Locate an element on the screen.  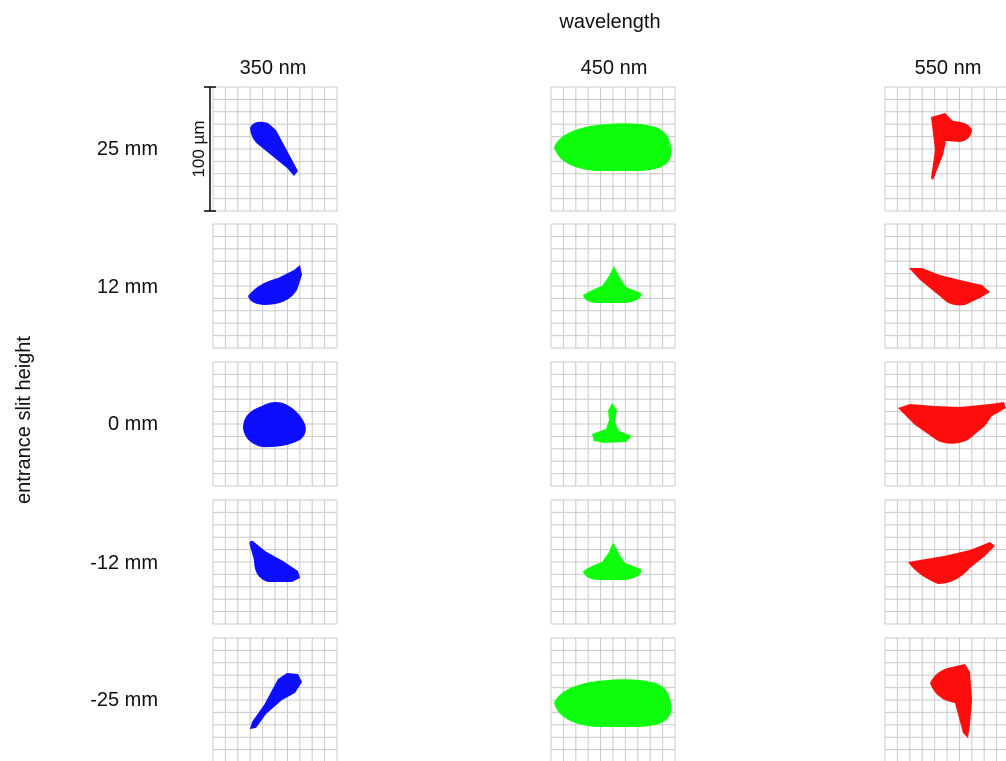
grid-panel-r4-c0 is located at coordinates (275, 699).